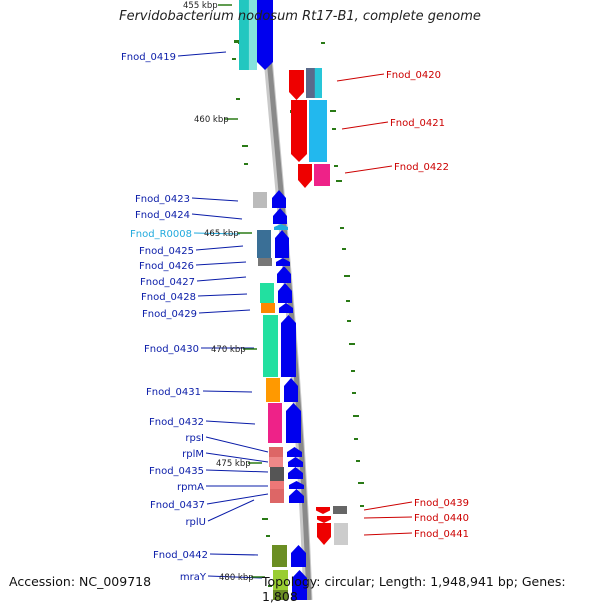 This screenshot has width=600, height=604. Describe the element at coordinates (267, 293) in the screenshot. I see `gene-fnod-0428-cog` at that location.